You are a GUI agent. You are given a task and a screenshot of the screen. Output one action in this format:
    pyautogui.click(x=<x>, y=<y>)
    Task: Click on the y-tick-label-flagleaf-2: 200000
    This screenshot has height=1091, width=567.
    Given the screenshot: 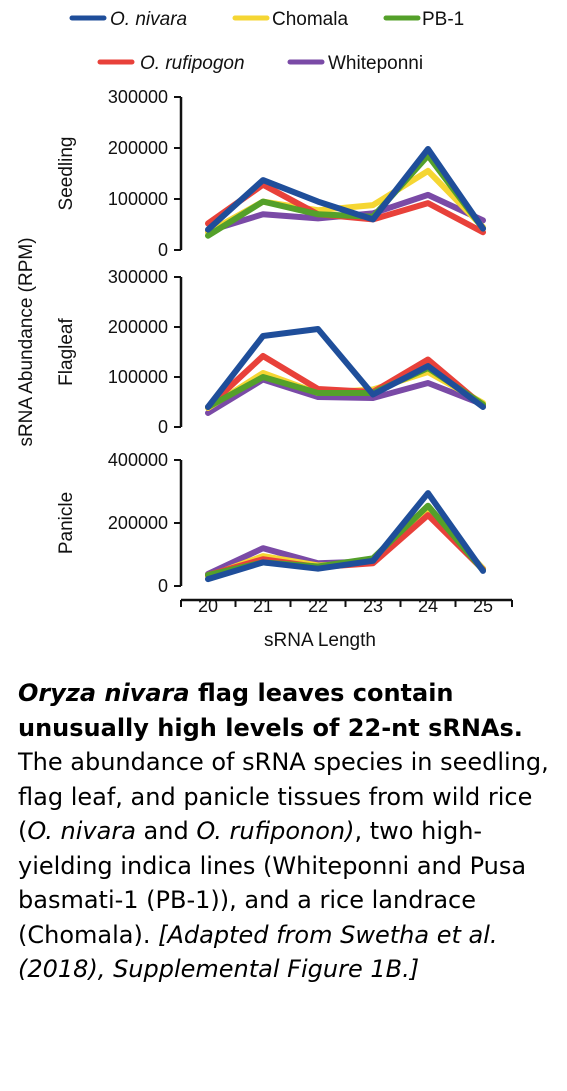 What is the action you would take?
    pyautogui.click(x=138, y=327)
    